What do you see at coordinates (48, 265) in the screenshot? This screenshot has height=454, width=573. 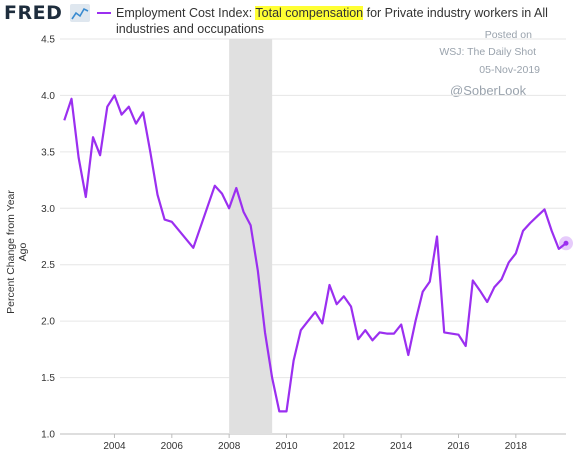 I see `y-tick-label: 2.5` at bounding box center [48, 265].